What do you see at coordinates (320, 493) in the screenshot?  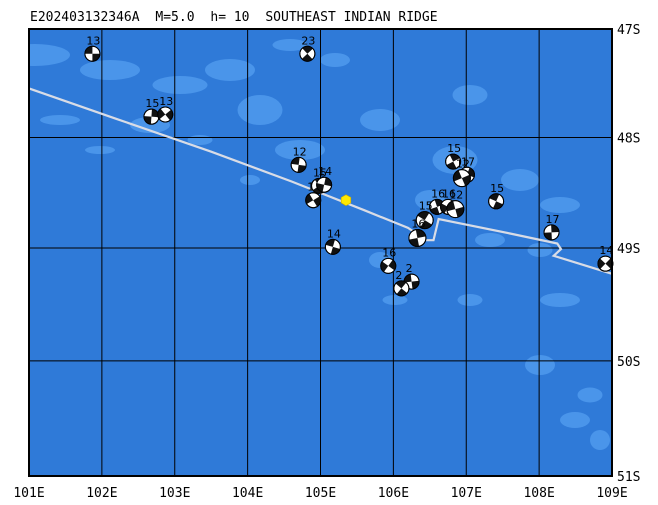 I see `longitude-tick-label: 105E` at bounding box center [320, 493].